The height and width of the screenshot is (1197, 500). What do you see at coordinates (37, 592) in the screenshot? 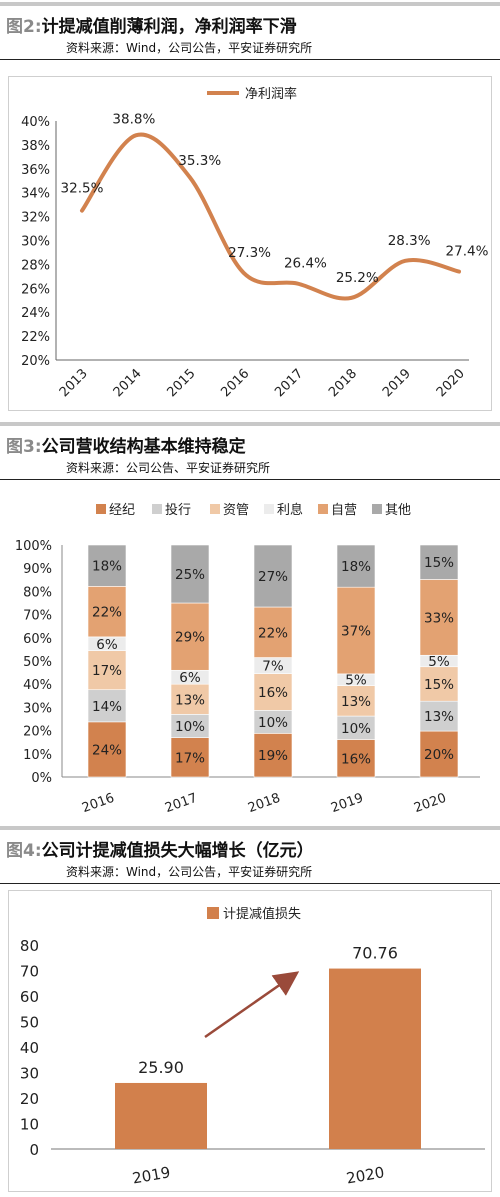
I see `y-tick-label: 80%` at bounding box center [37, 592].